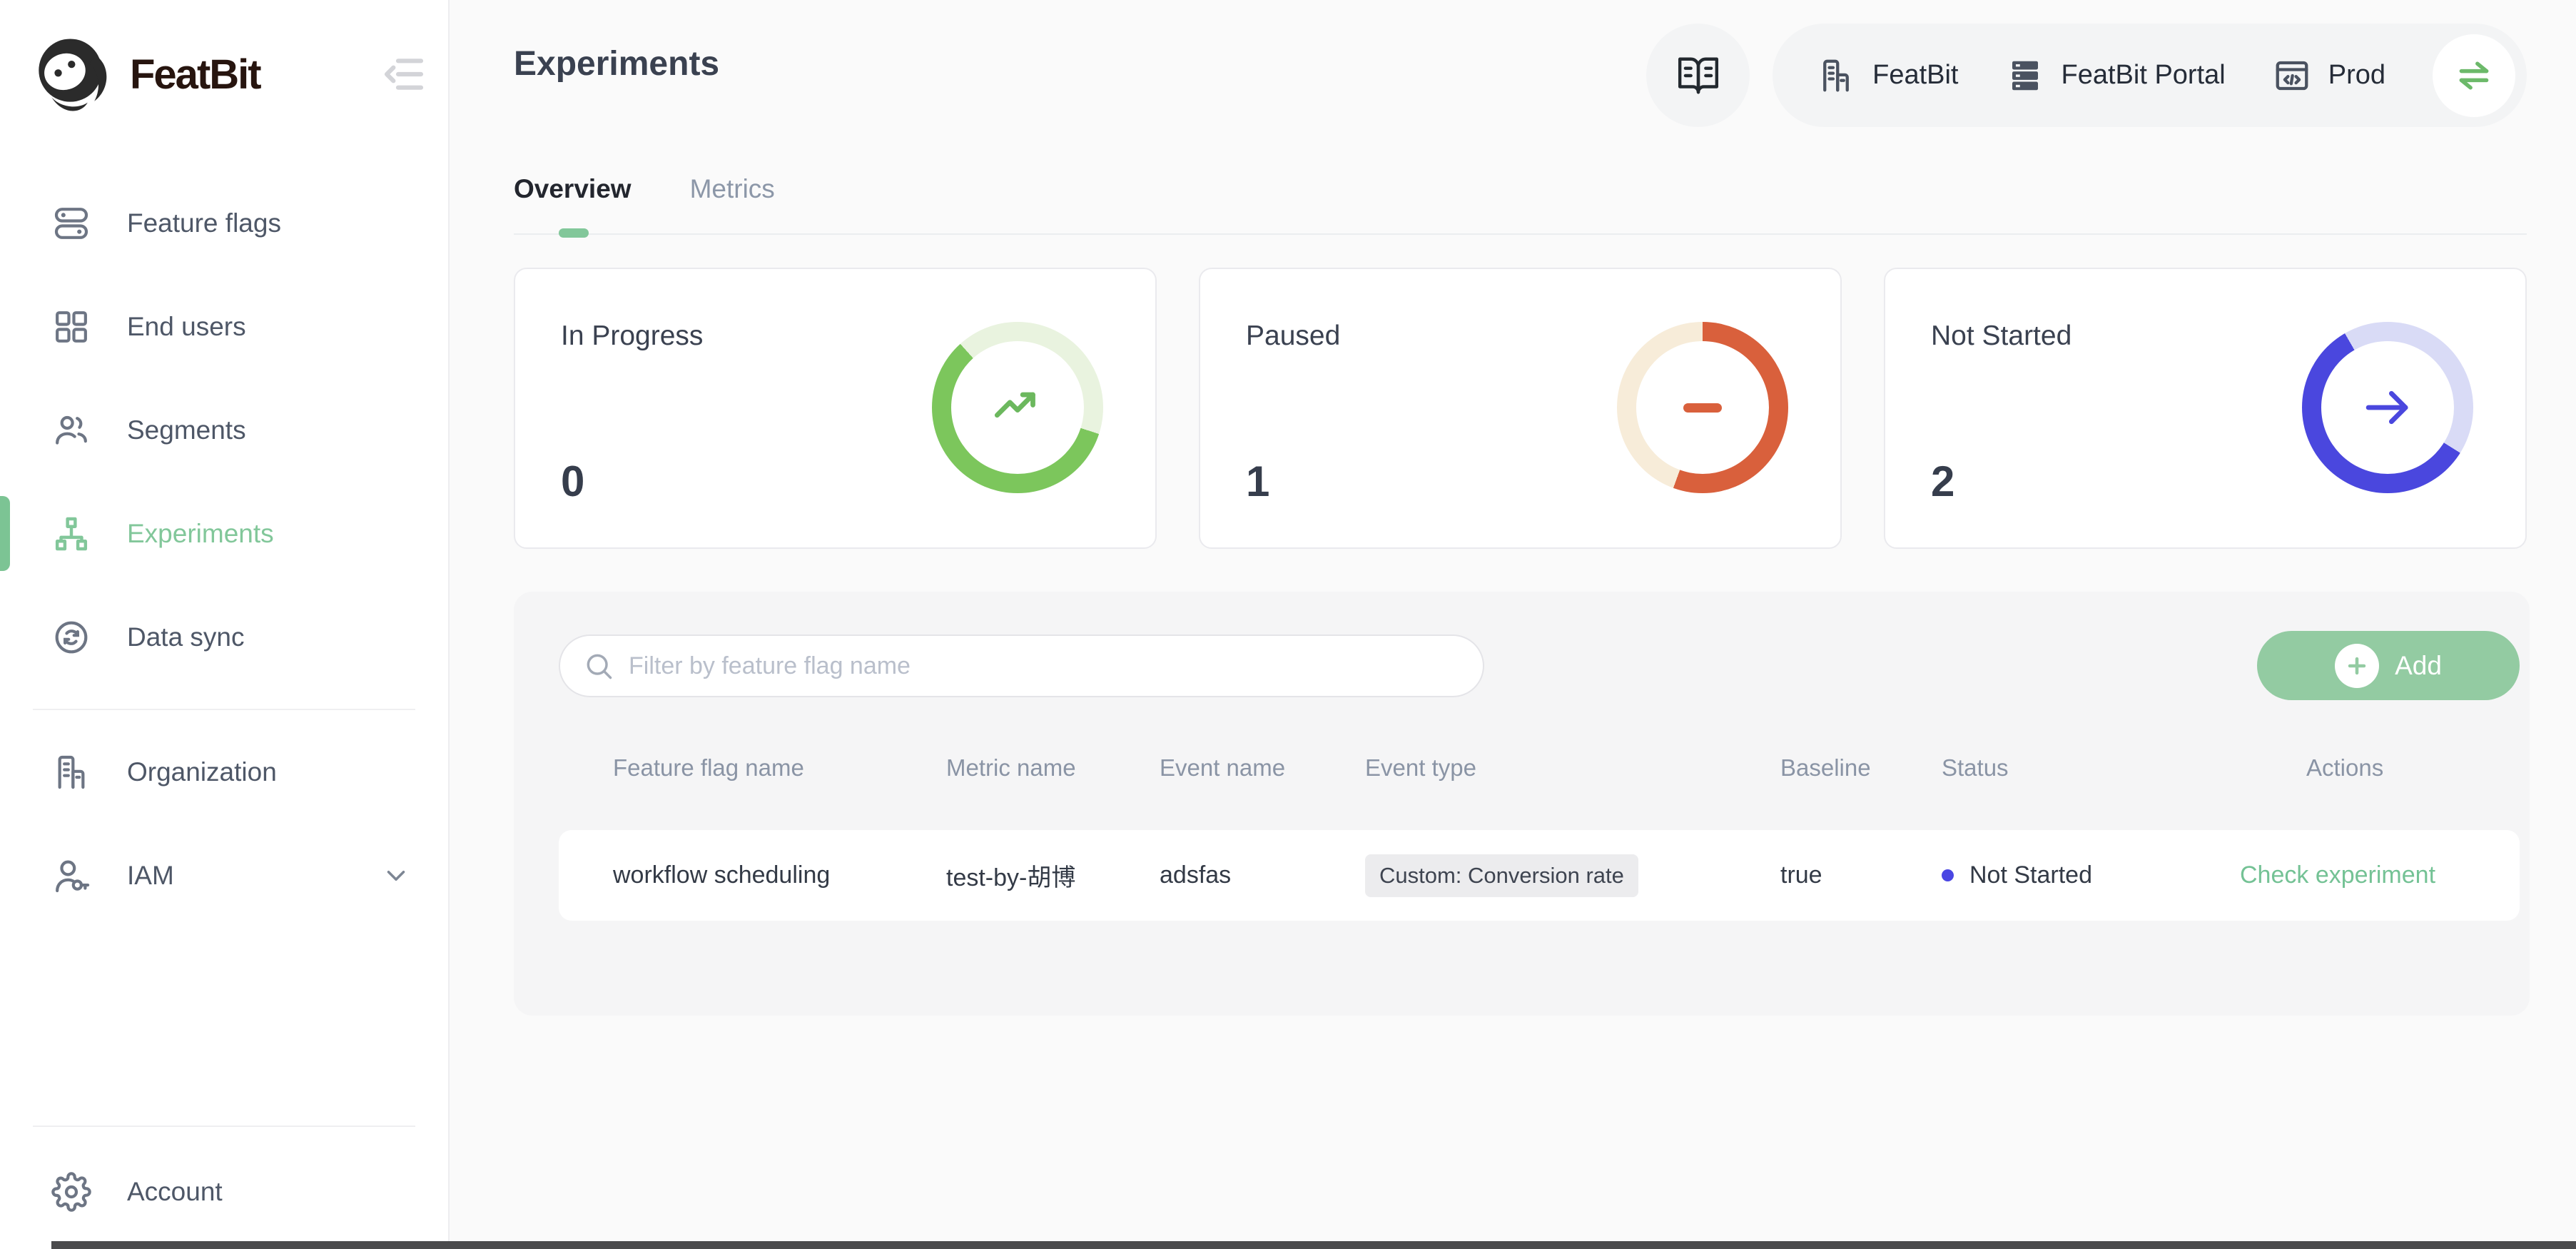 This screenshot has width=2576, height=1249. I want to click on check-experiment-link: Check experiment, so click(2338, 875).